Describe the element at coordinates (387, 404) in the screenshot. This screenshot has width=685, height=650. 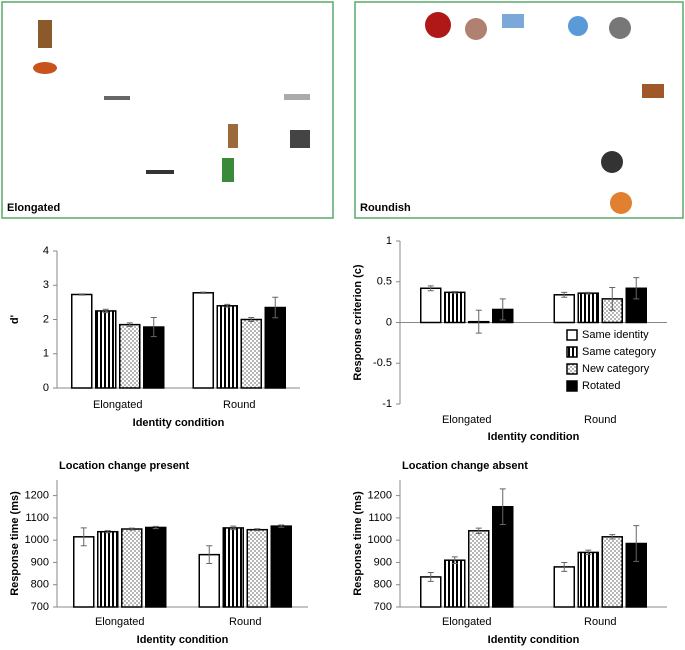
I see `y-tick-label: -1` at that location.